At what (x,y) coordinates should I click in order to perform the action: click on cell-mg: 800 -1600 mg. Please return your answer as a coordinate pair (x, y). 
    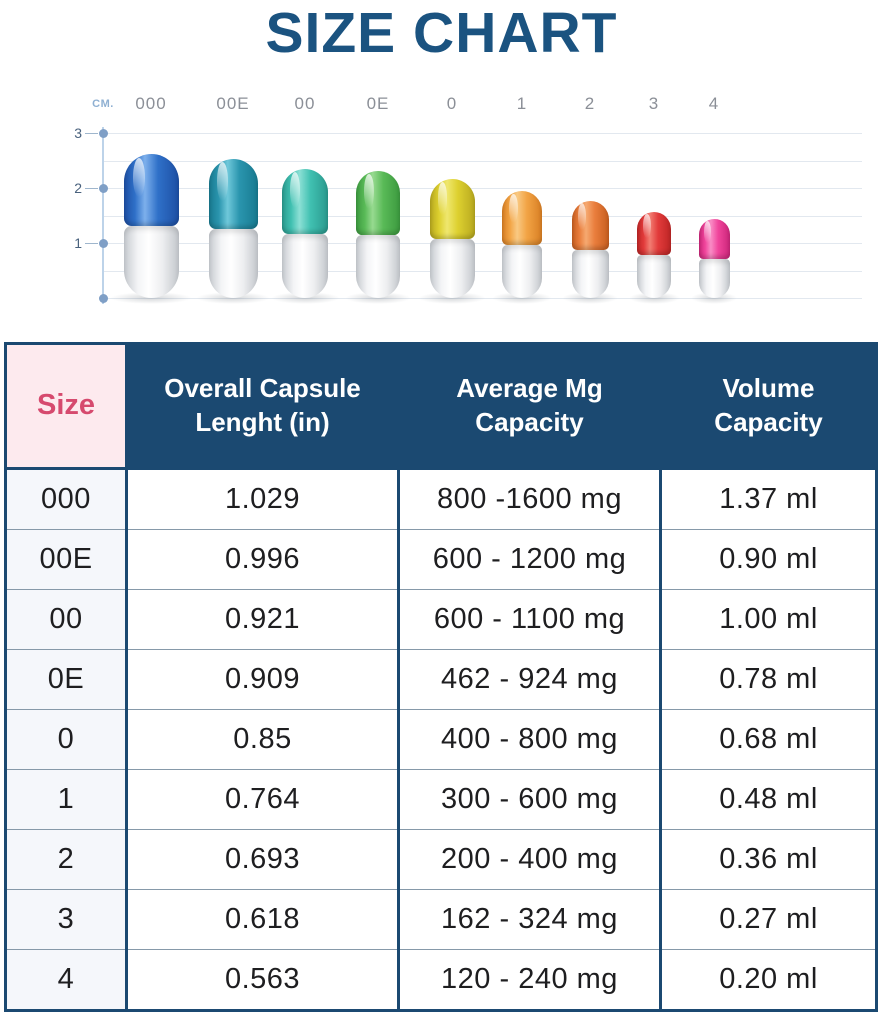
    Looking at the image, I should click on (529, 498).